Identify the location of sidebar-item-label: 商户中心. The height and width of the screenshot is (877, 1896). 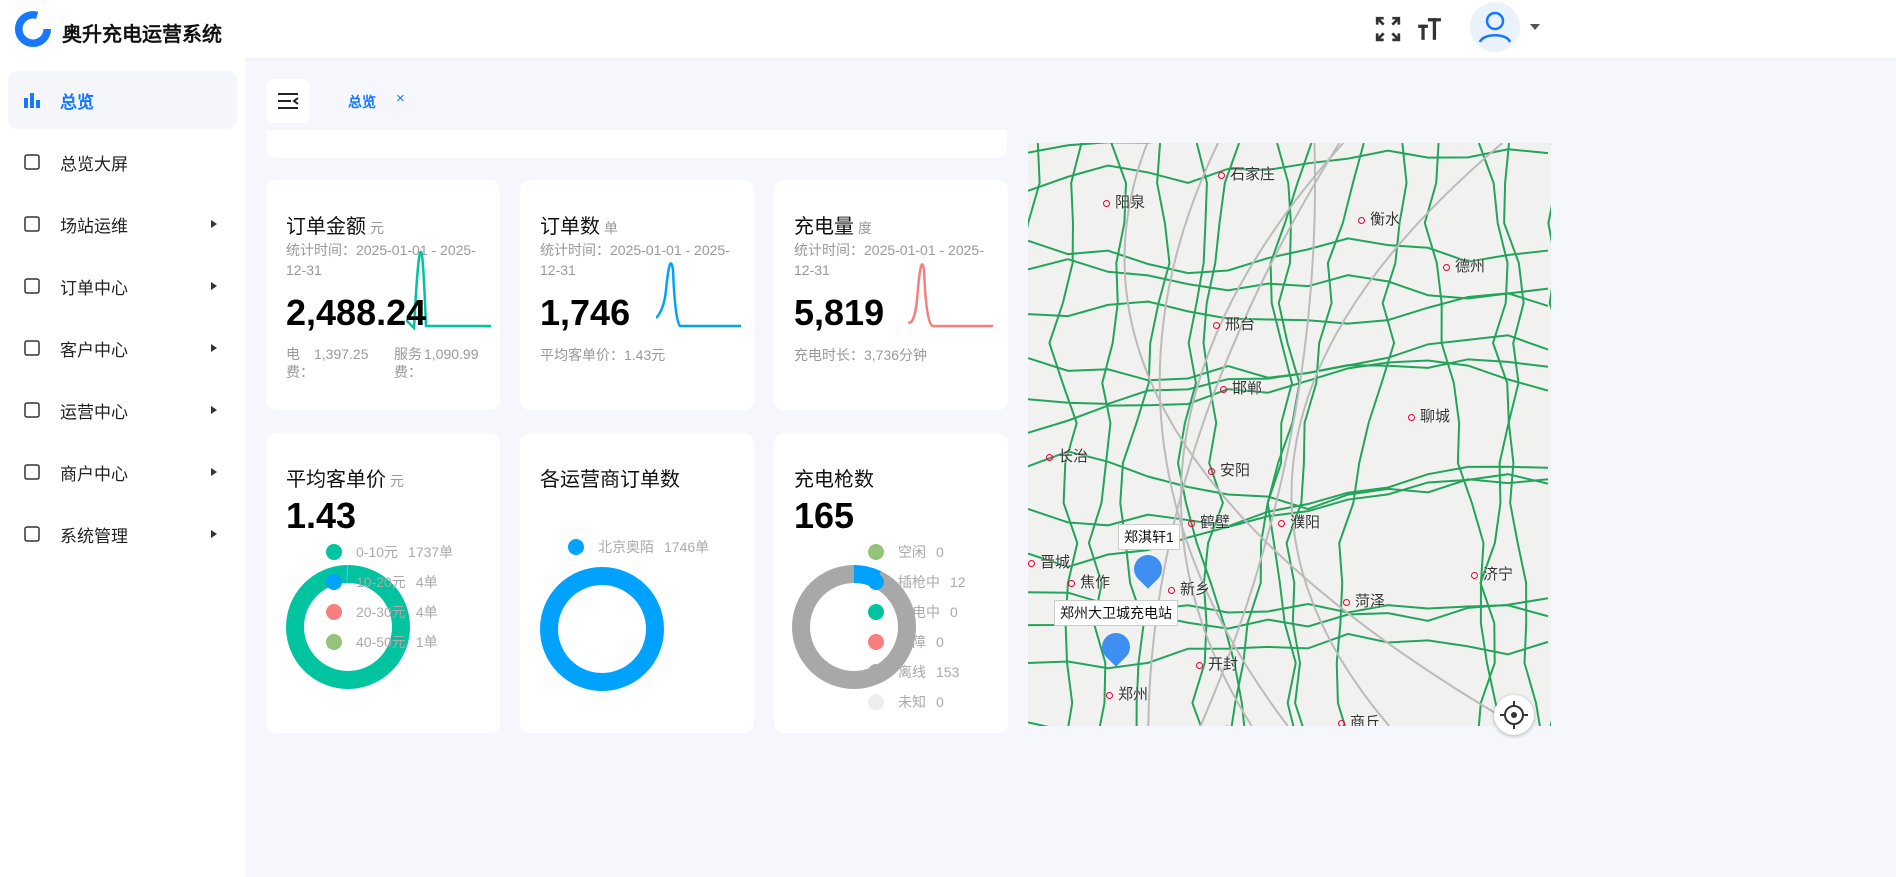
(94, 474).